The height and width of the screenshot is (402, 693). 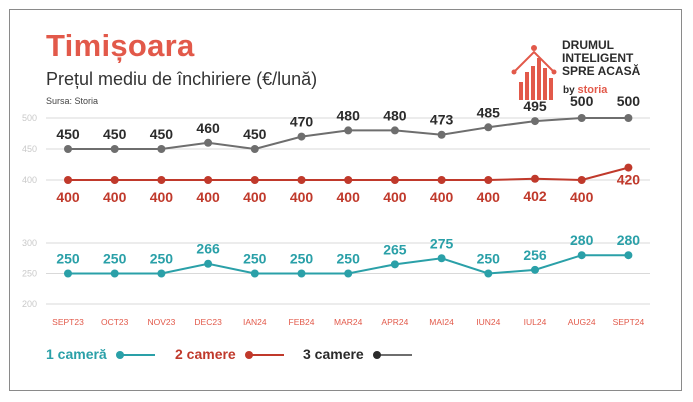 What do you see at coordinates (535, 106) in the screenshot?
I see `data-label-3-camere-10: 495` at bounding box center [535, 106].